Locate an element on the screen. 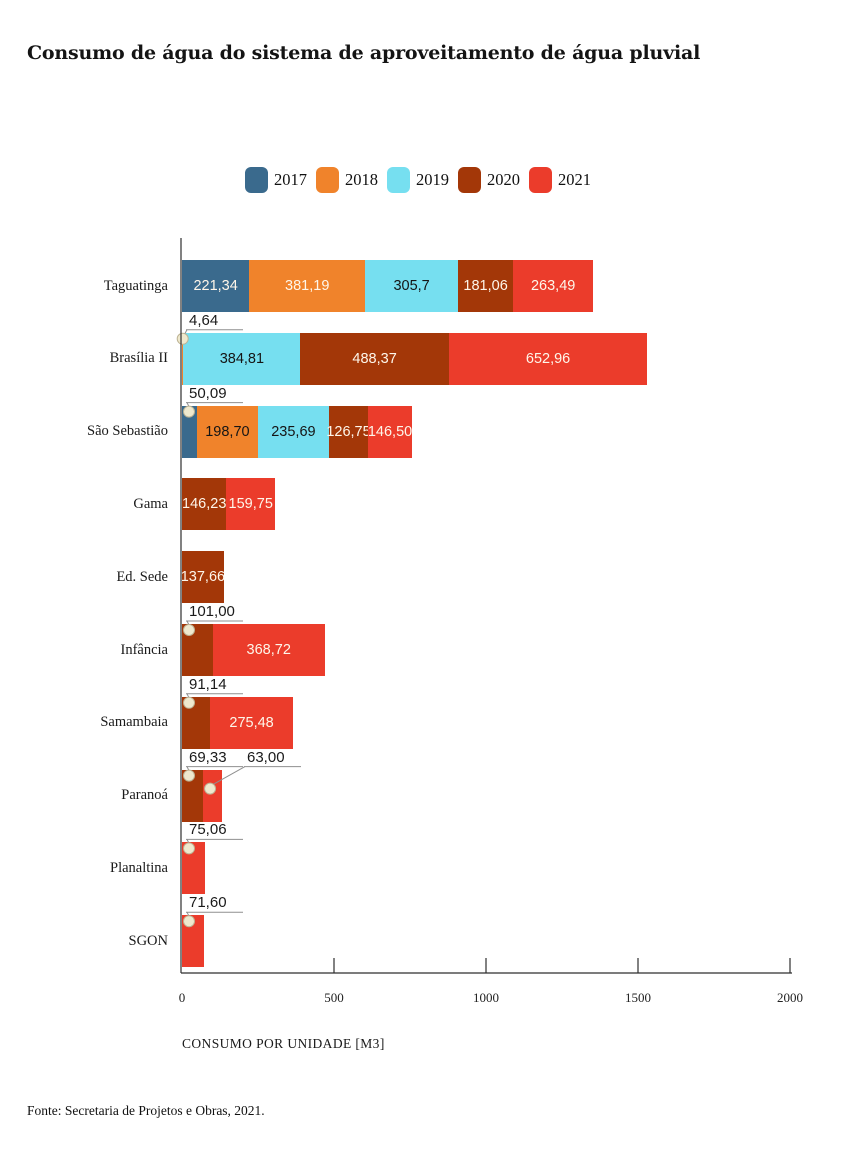 The image size is (863, 1163). bar-segment-2019: 305,7 is located at coordinates (412, 286).